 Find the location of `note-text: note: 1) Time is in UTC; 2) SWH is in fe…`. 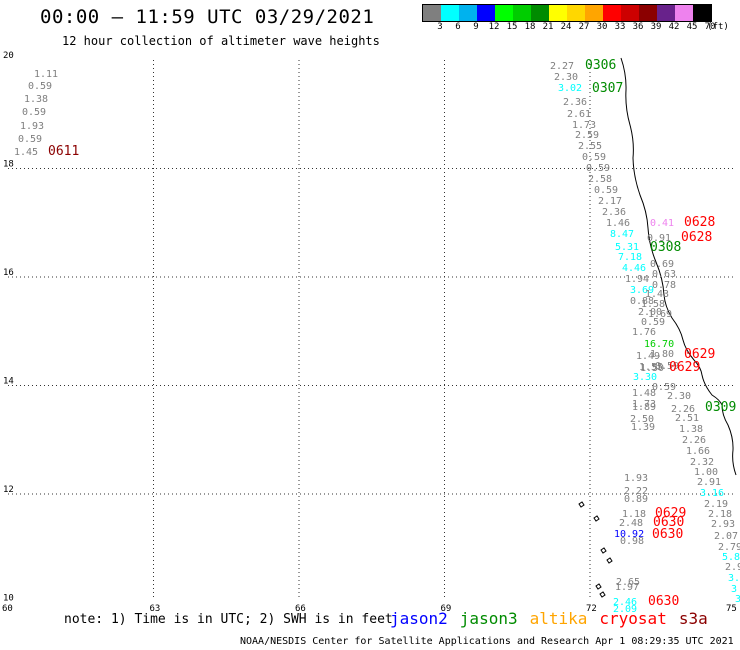

note-text: note: 1) Time is in UTC; 2) SWH is in fe… is located at coordinates (228, 619).